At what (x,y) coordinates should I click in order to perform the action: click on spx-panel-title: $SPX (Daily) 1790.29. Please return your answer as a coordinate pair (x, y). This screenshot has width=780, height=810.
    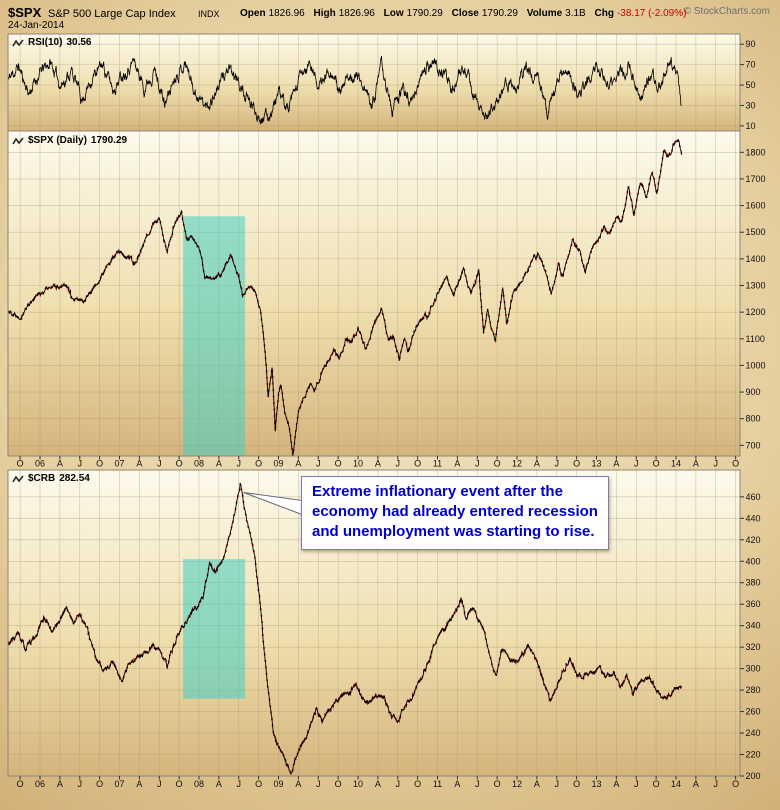
    Looking at the image, I should click on (69, 140).